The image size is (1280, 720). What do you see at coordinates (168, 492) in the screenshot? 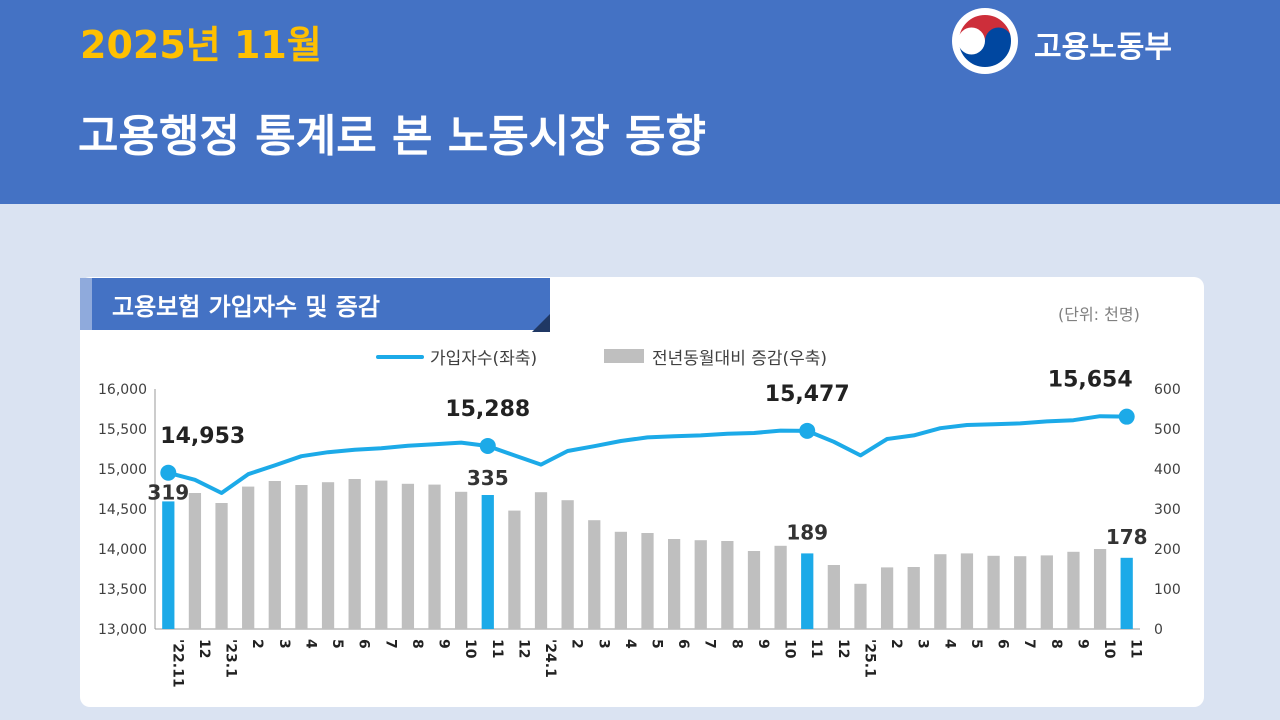
I see `bar-data-label: 319` at bounding box center [168, 492].